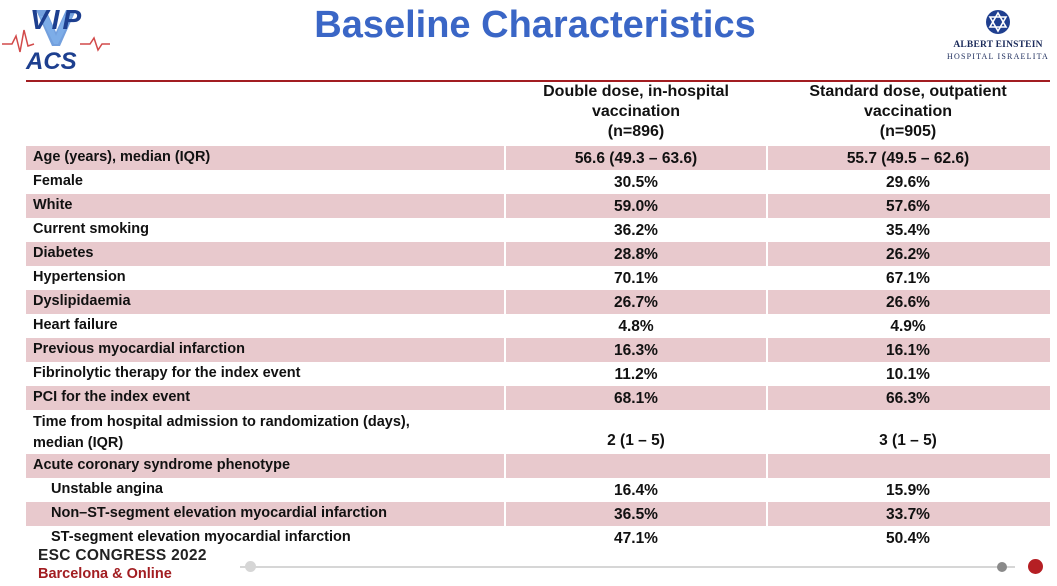 The image size is (1057, 586). What do you see at coordinates (63, 253) in the screenshot?
I see `row-label: Diabetes` at bounding box center [63, 253].